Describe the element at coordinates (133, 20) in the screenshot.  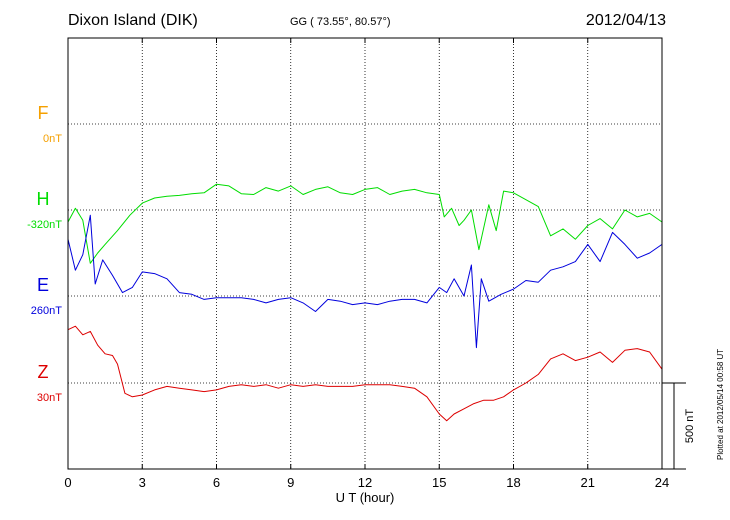
I see `station-title: Dixon Island (DIK)` at that location.